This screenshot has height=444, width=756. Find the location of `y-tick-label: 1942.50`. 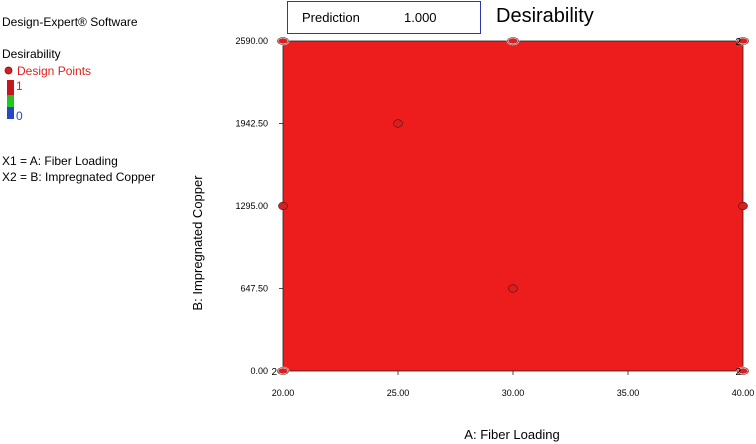

y-tick-label: 1942.50 is located at coordinates (251, 124).